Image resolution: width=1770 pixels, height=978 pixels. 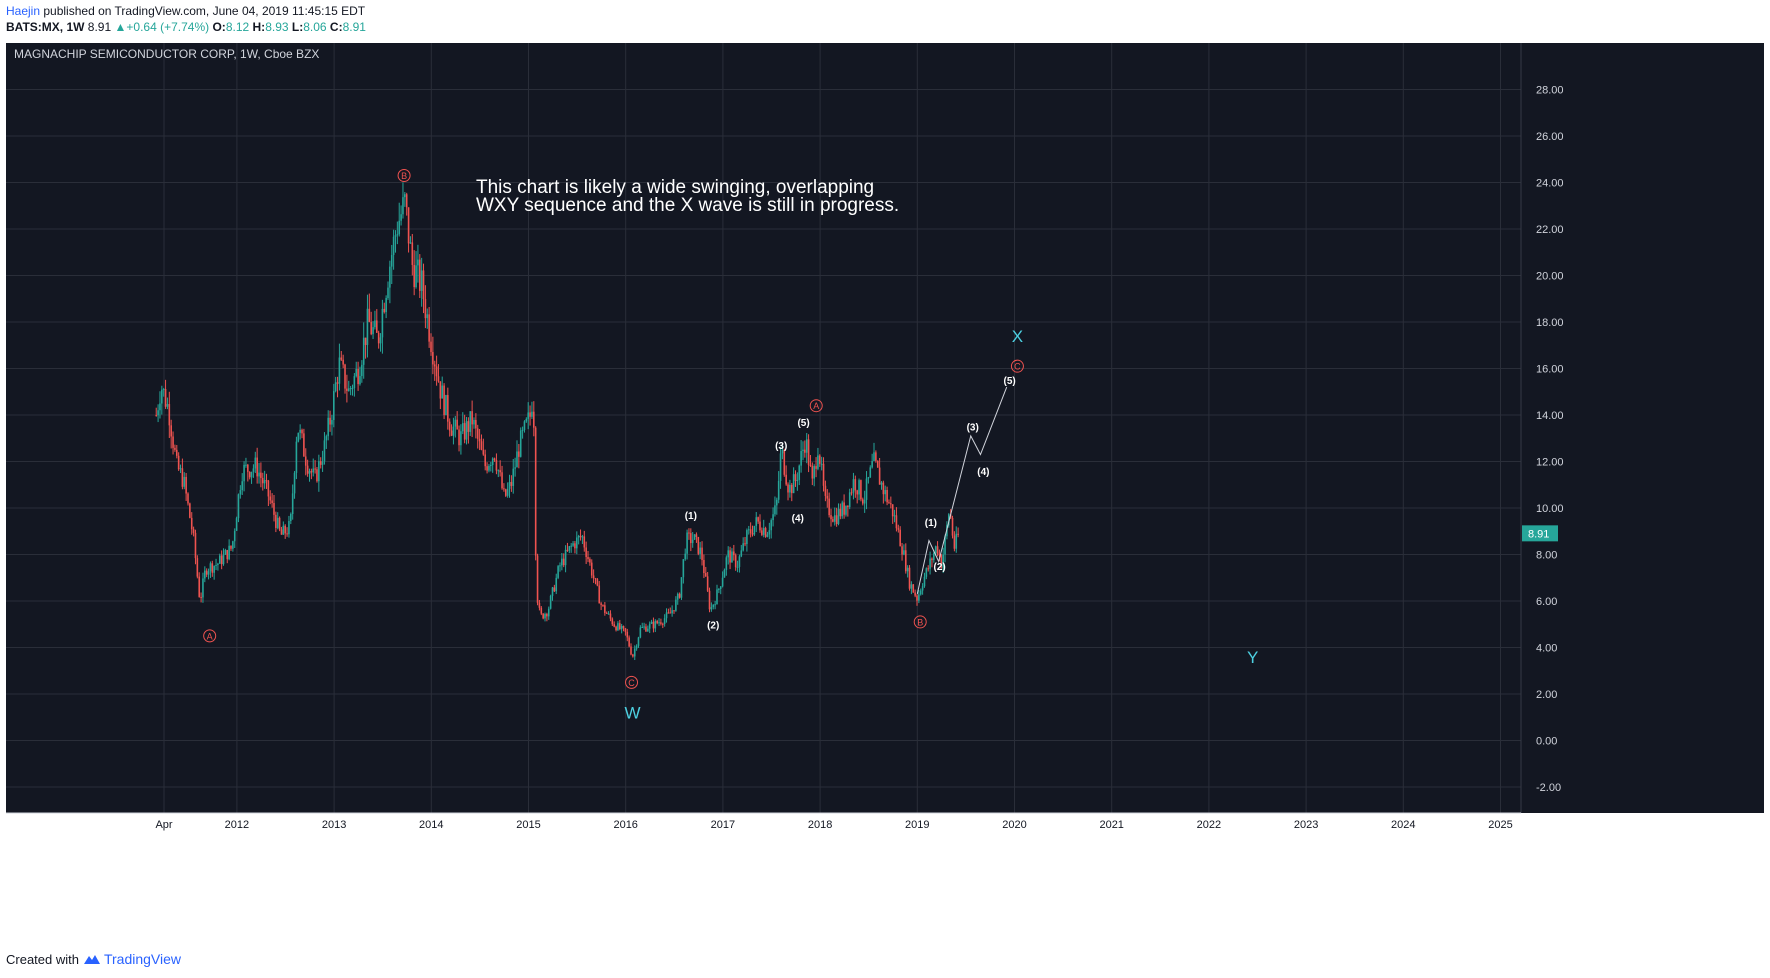 I want to click on impulse-label: (2), so click(x=713, y=625).